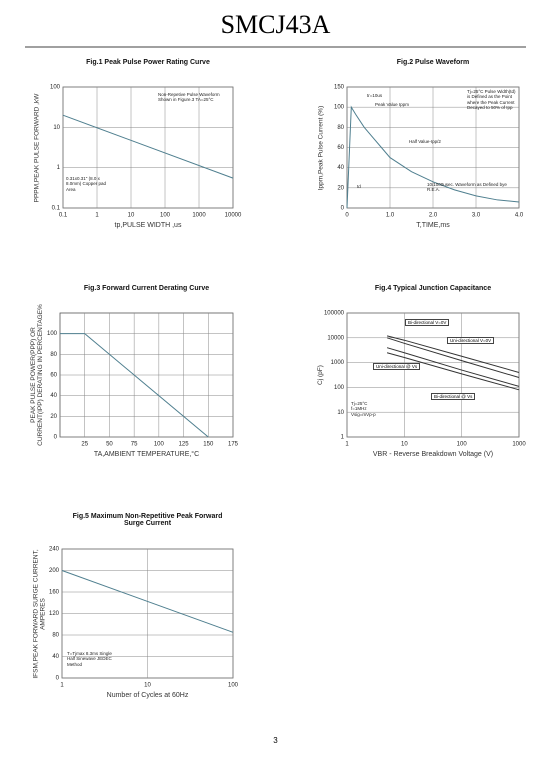  Describe the element at coordinates (148, 62) in the screenshot. I see `chart-title: Fig.1 Peak Pulse Power Rating Curve` at that location.